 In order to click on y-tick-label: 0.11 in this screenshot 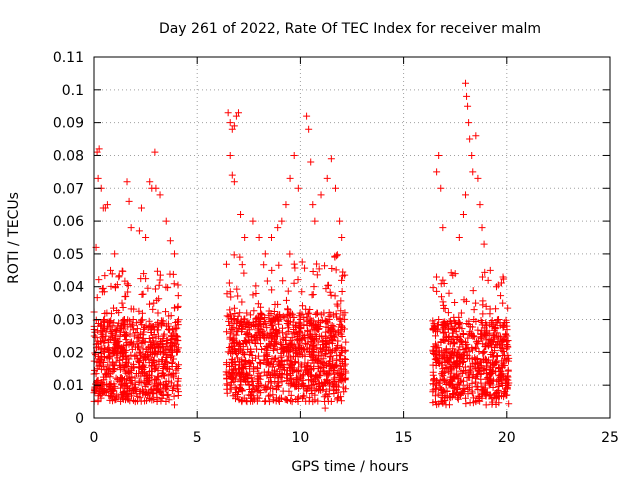, I will do `click(68, 58)`.